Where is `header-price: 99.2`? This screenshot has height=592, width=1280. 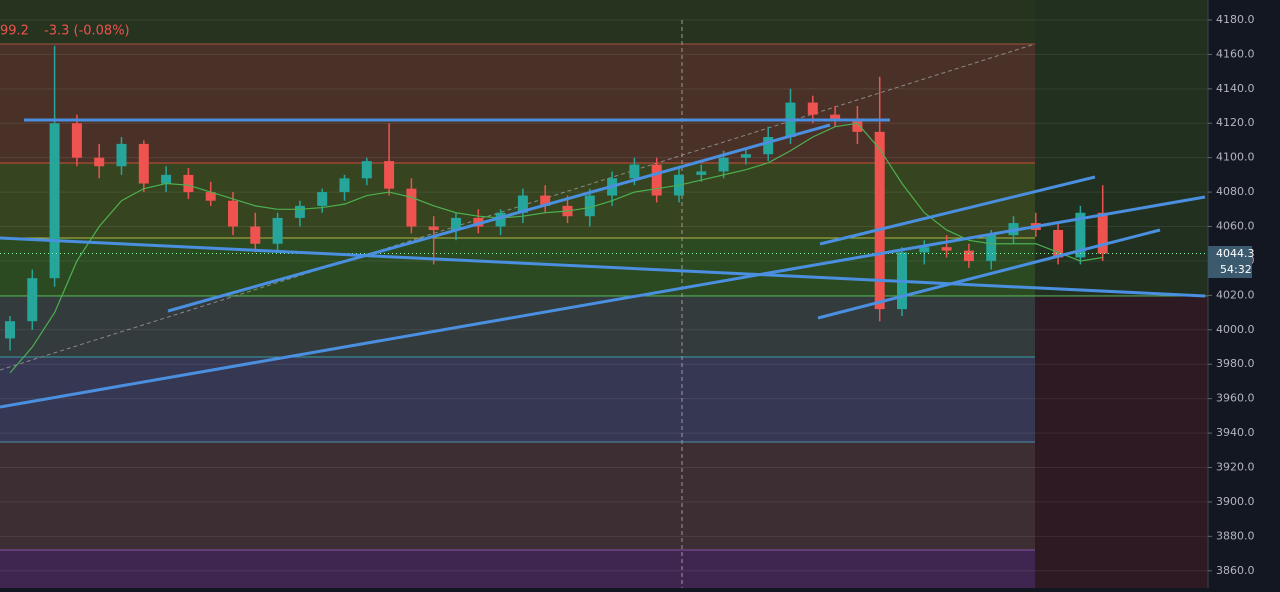 header-price: 99.2 is located at coordinates (14, 31).